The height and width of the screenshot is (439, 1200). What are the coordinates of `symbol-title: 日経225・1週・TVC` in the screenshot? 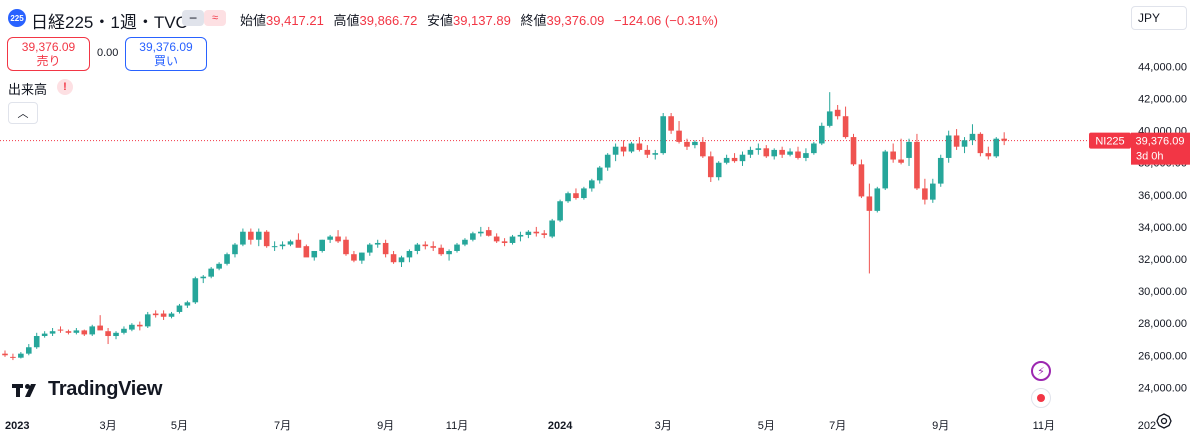 It's located at (109, 22).